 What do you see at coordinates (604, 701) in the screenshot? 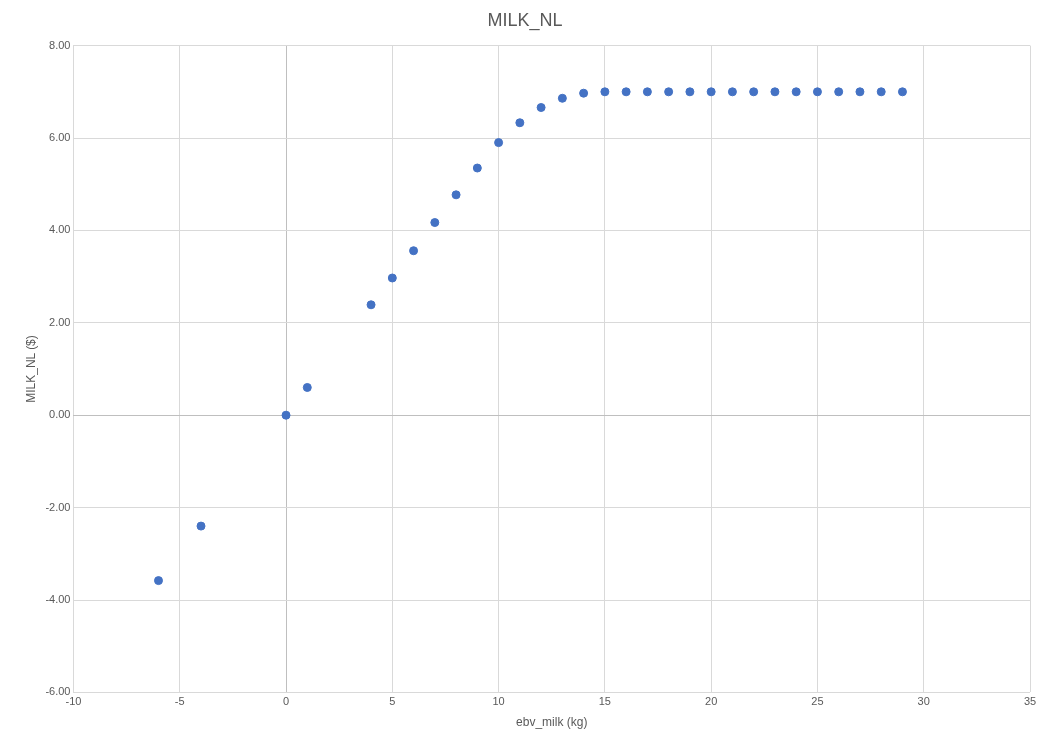
I see `x-tick-label: 15` at bounding box center [604, 701].